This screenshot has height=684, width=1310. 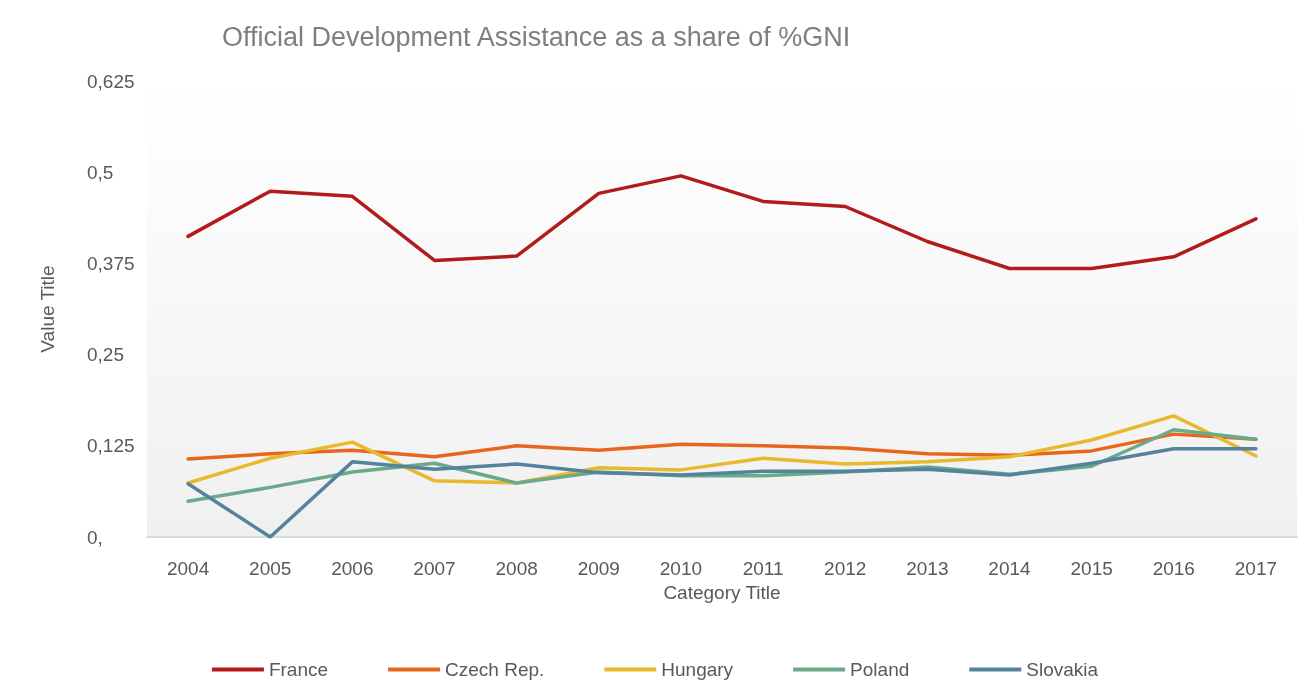 I want to click on legend-label: Slovakia, so click(x=1062, y=669).